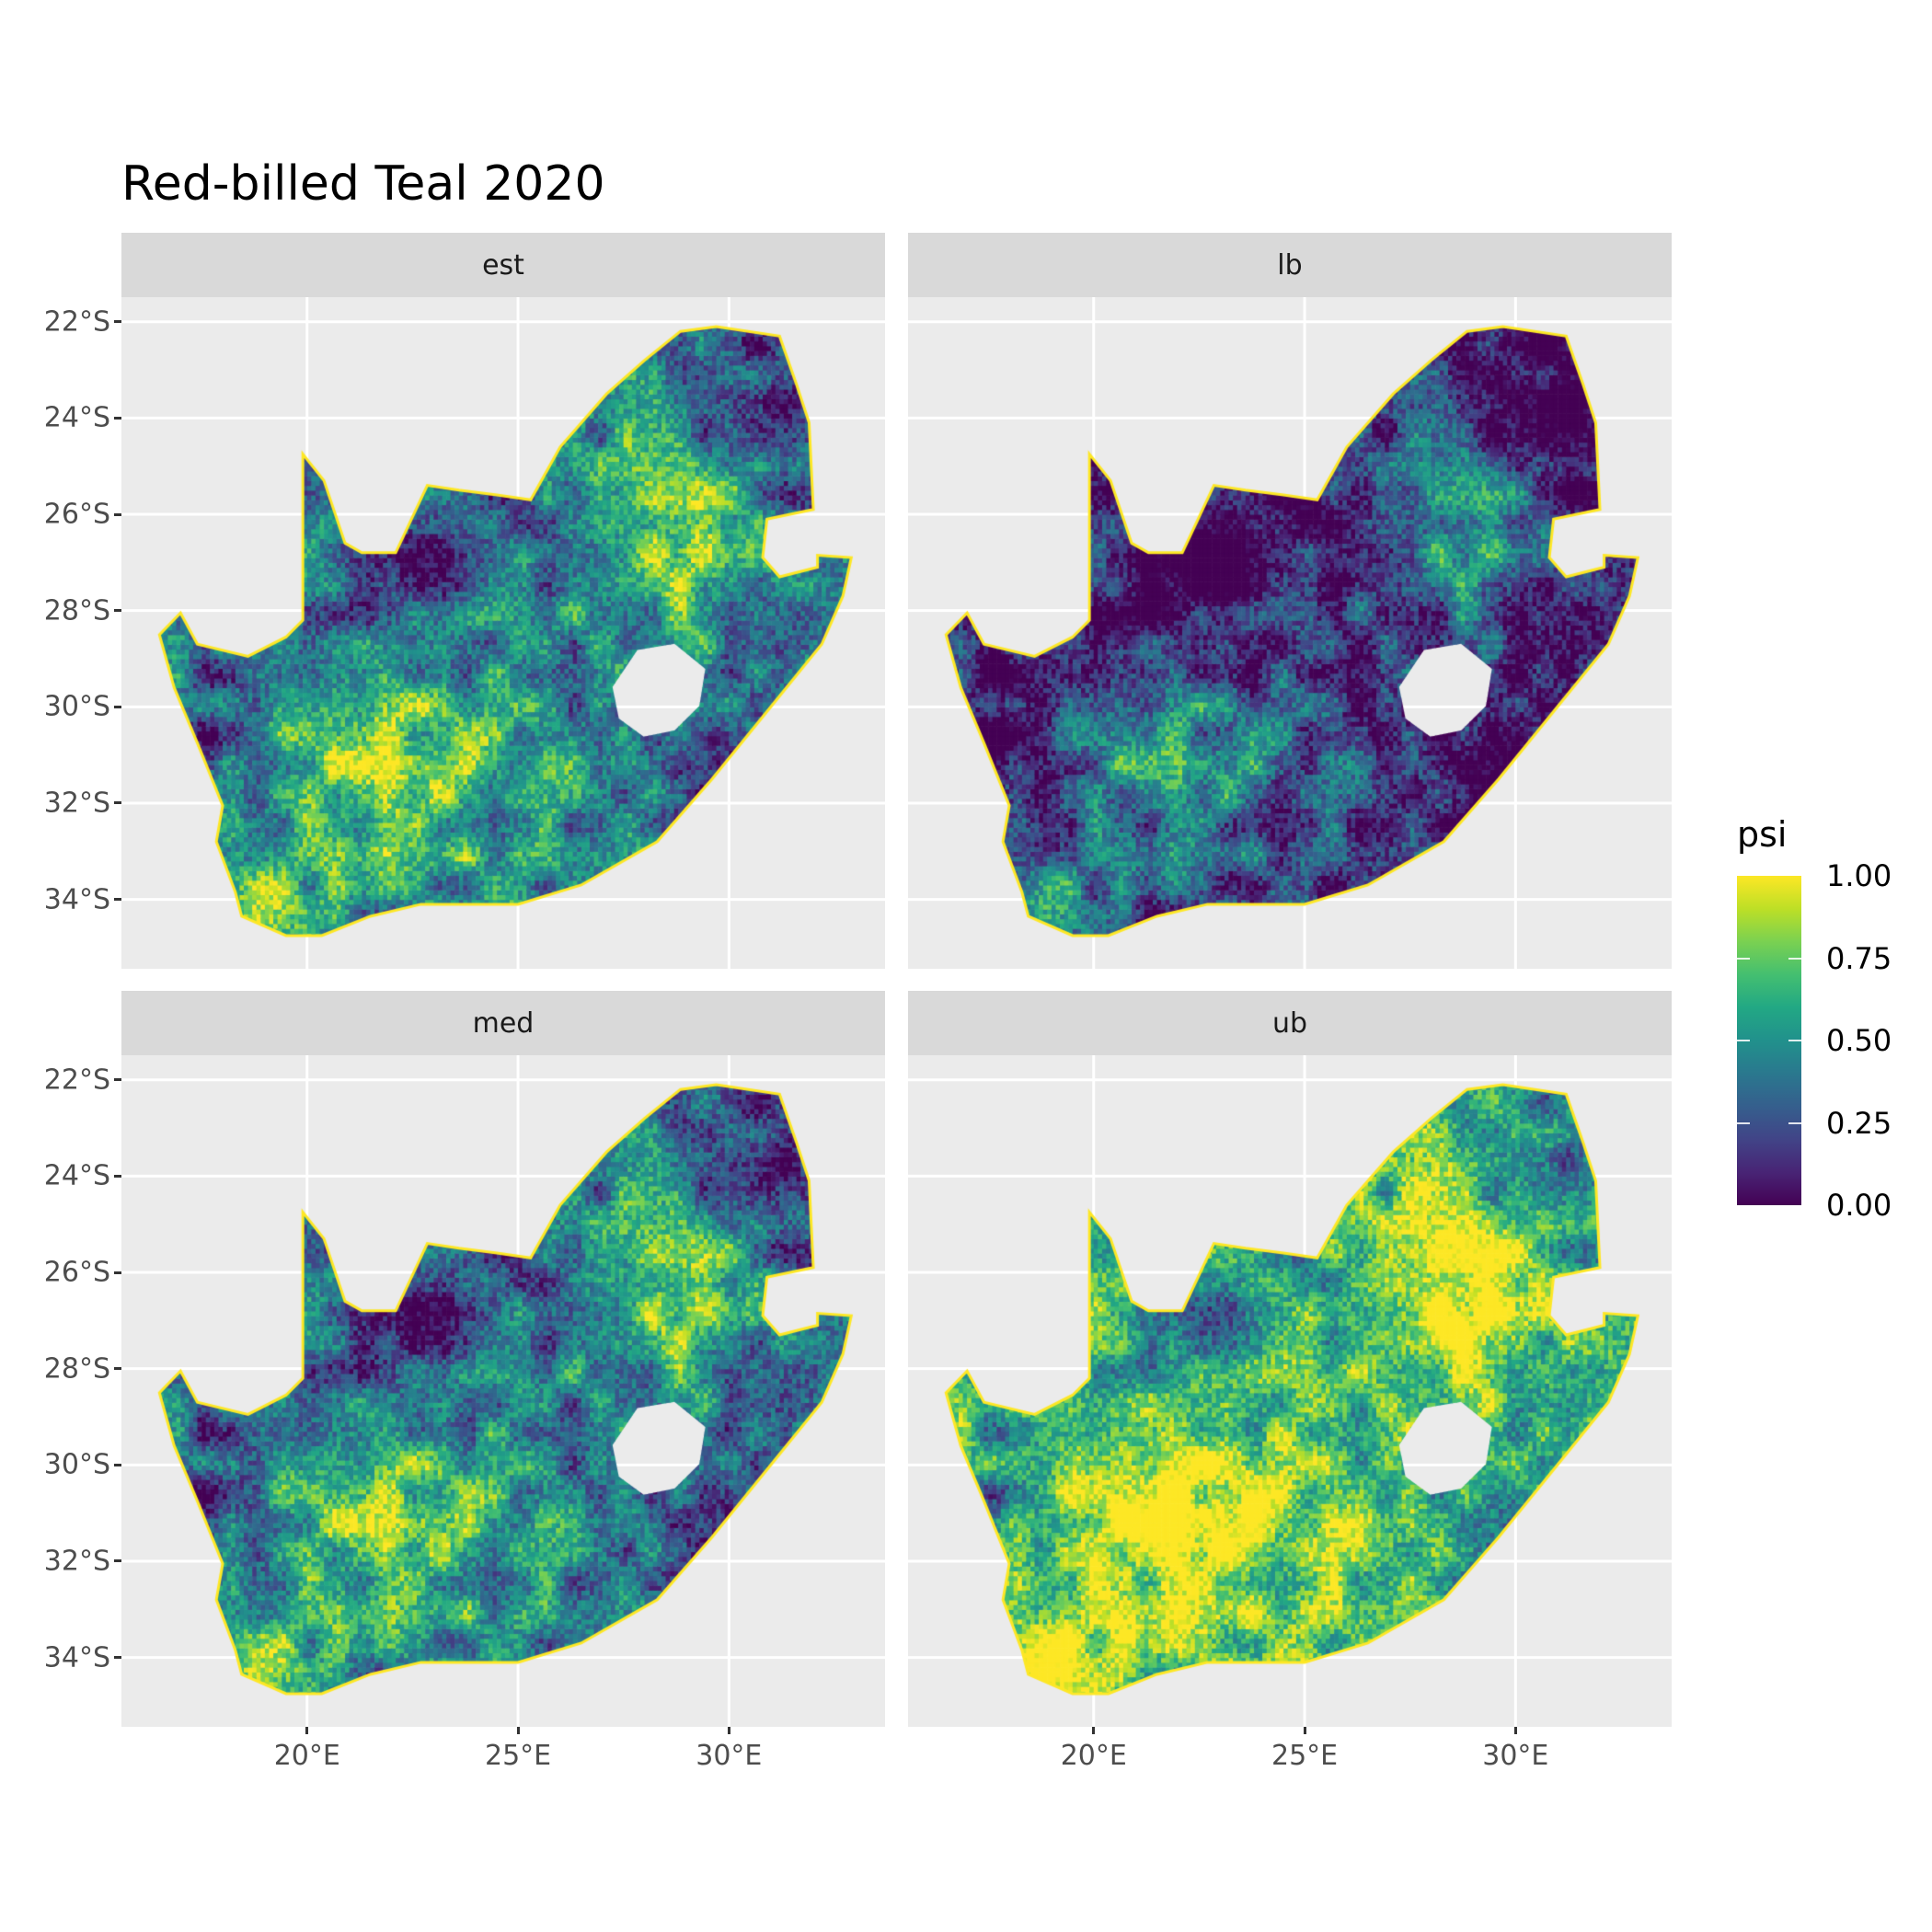 The image size is (1932, 1932). I want to click on legend-label: 0.75, so click(1859, 958).